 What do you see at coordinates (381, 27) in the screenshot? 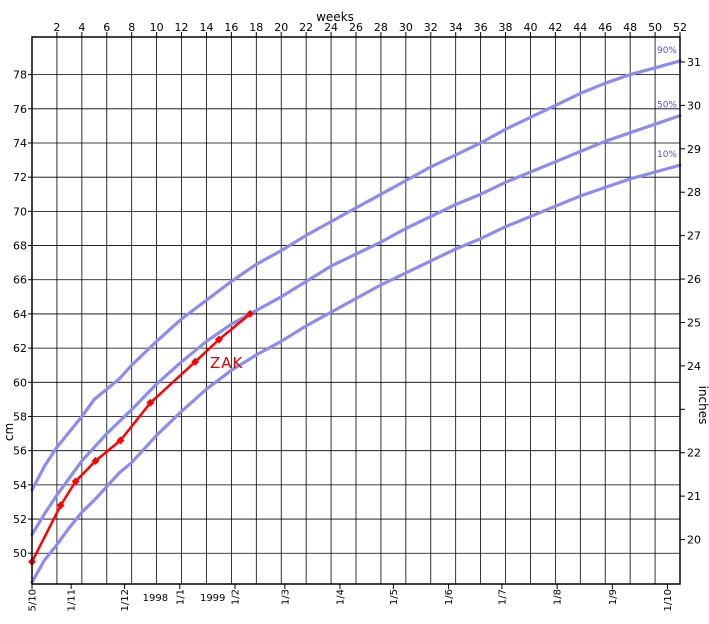
I see `top-tick-label: 28` at bounding box center [381, 27].